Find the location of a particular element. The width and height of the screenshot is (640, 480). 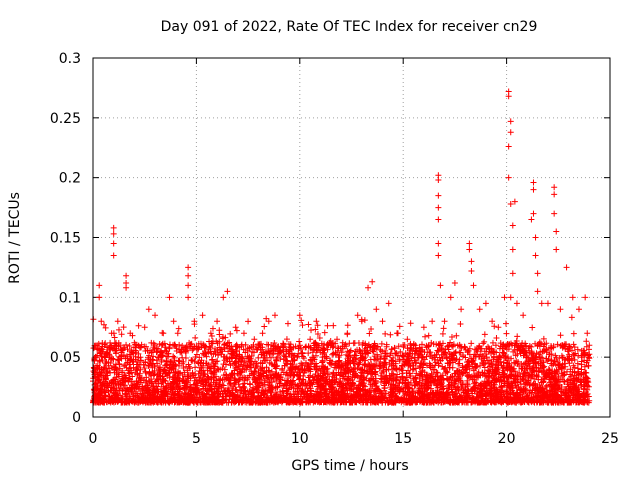

y-tick-label: 0 is located at coordinates (76, 418).